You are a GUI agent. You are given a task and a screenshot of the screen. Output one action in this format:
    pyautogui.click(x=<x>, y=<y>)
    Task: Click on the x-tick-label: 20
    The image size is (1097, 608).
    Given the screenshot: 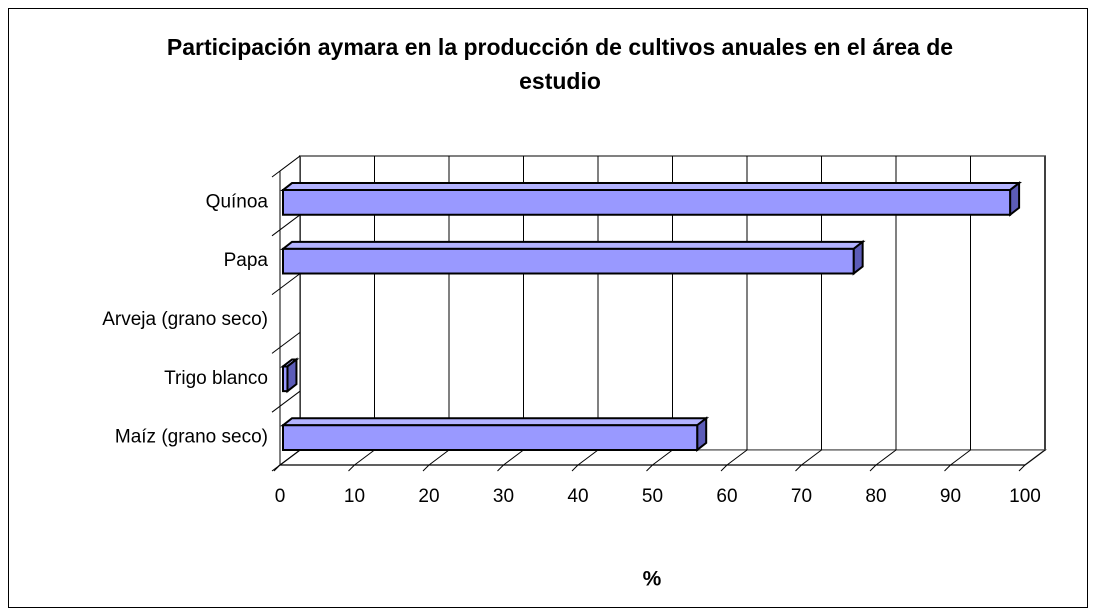 What is the action you would take?
    pyautogui.click(x=428, y=496)
    